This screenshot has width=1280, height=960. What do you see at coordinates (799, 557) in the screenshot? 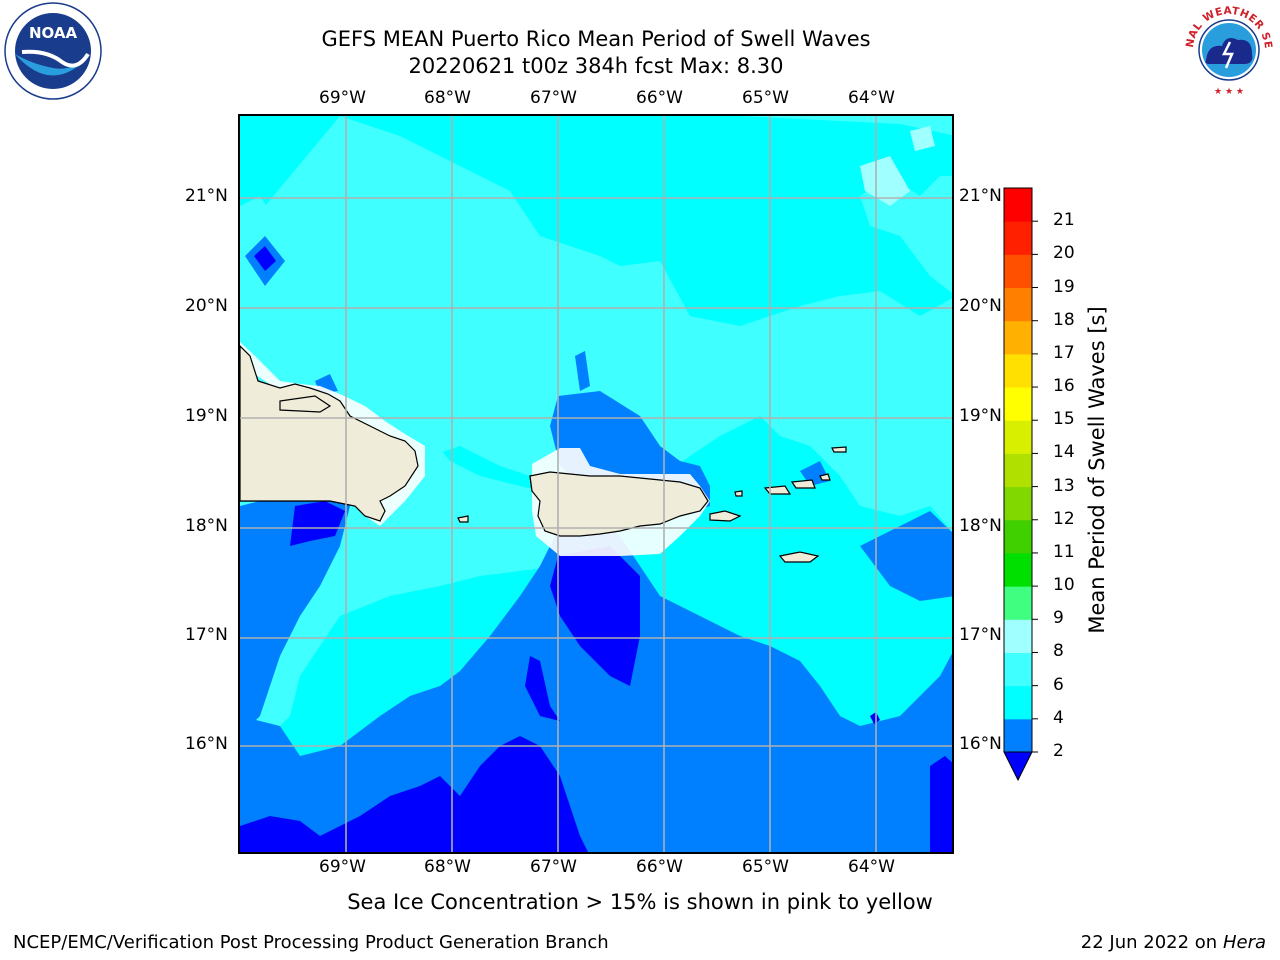
I see `st-croix-island` at bounding box center [799, 557].